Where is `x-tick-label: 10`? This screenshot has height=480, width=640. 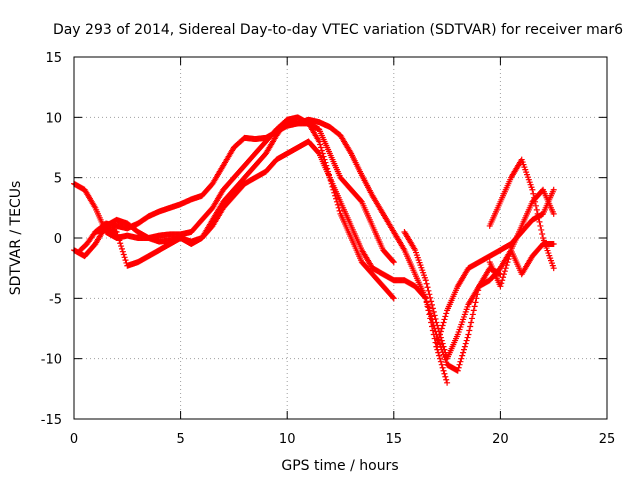
x-tick-label: 10 is located at coordinates (287, 439).